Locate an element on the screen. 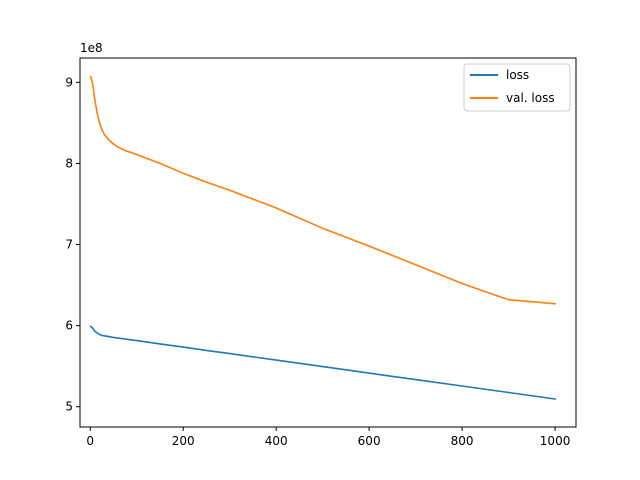 This screenshot has width=640, height=480. y-tick-label: 5 is located at coordinates (69, 407).